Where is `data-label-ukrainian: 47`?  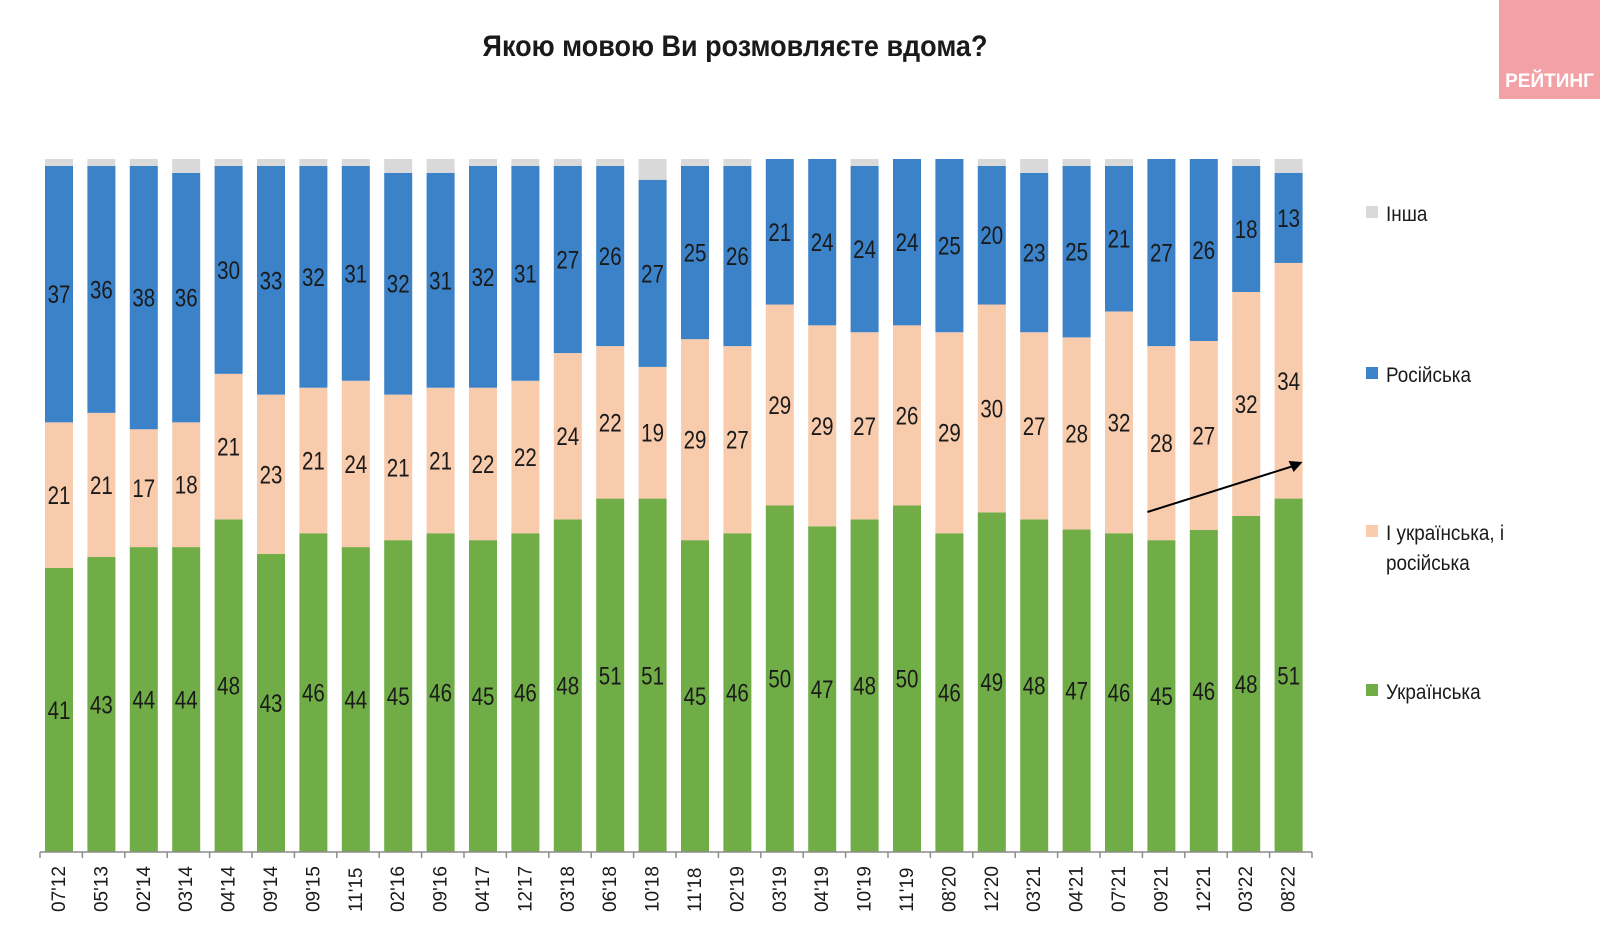 data-label-ukrainian: 47 is located at coordinates (1076, 691).